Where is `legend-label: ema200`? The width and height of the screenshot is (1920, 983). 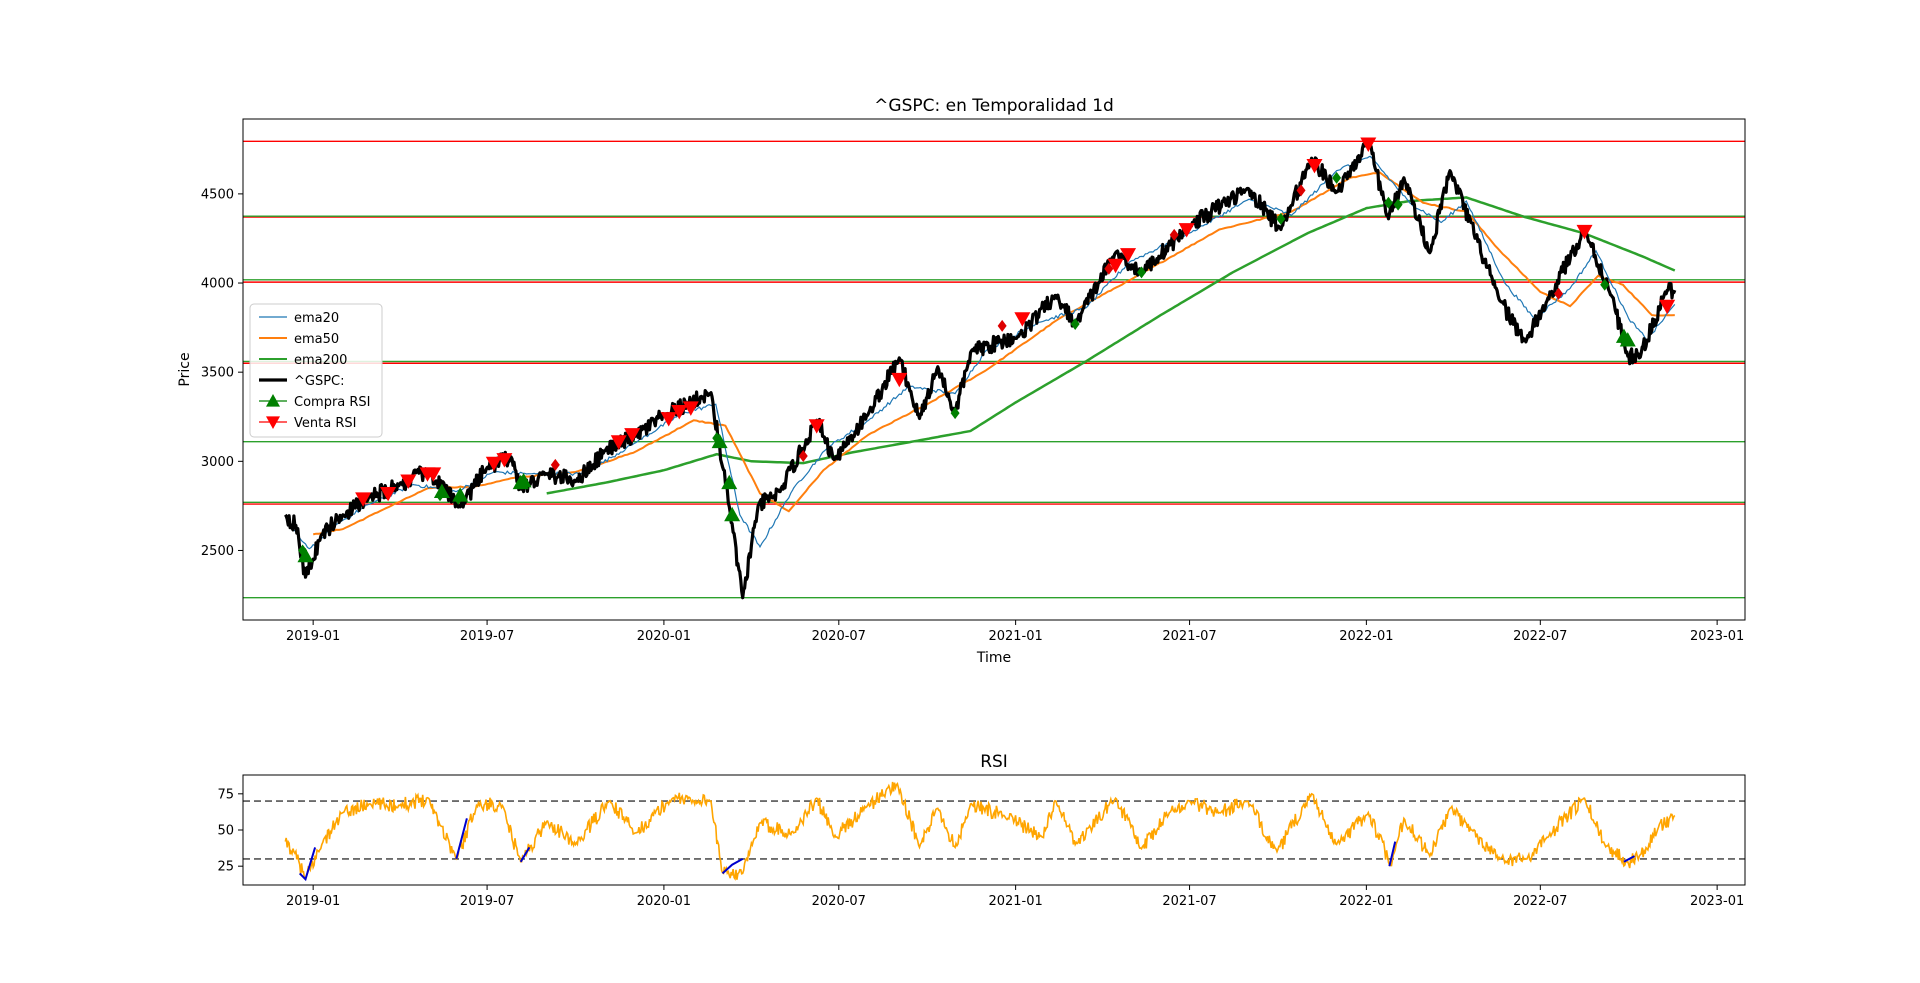
legend-label: ema200 is located at coordinates (320, 360).